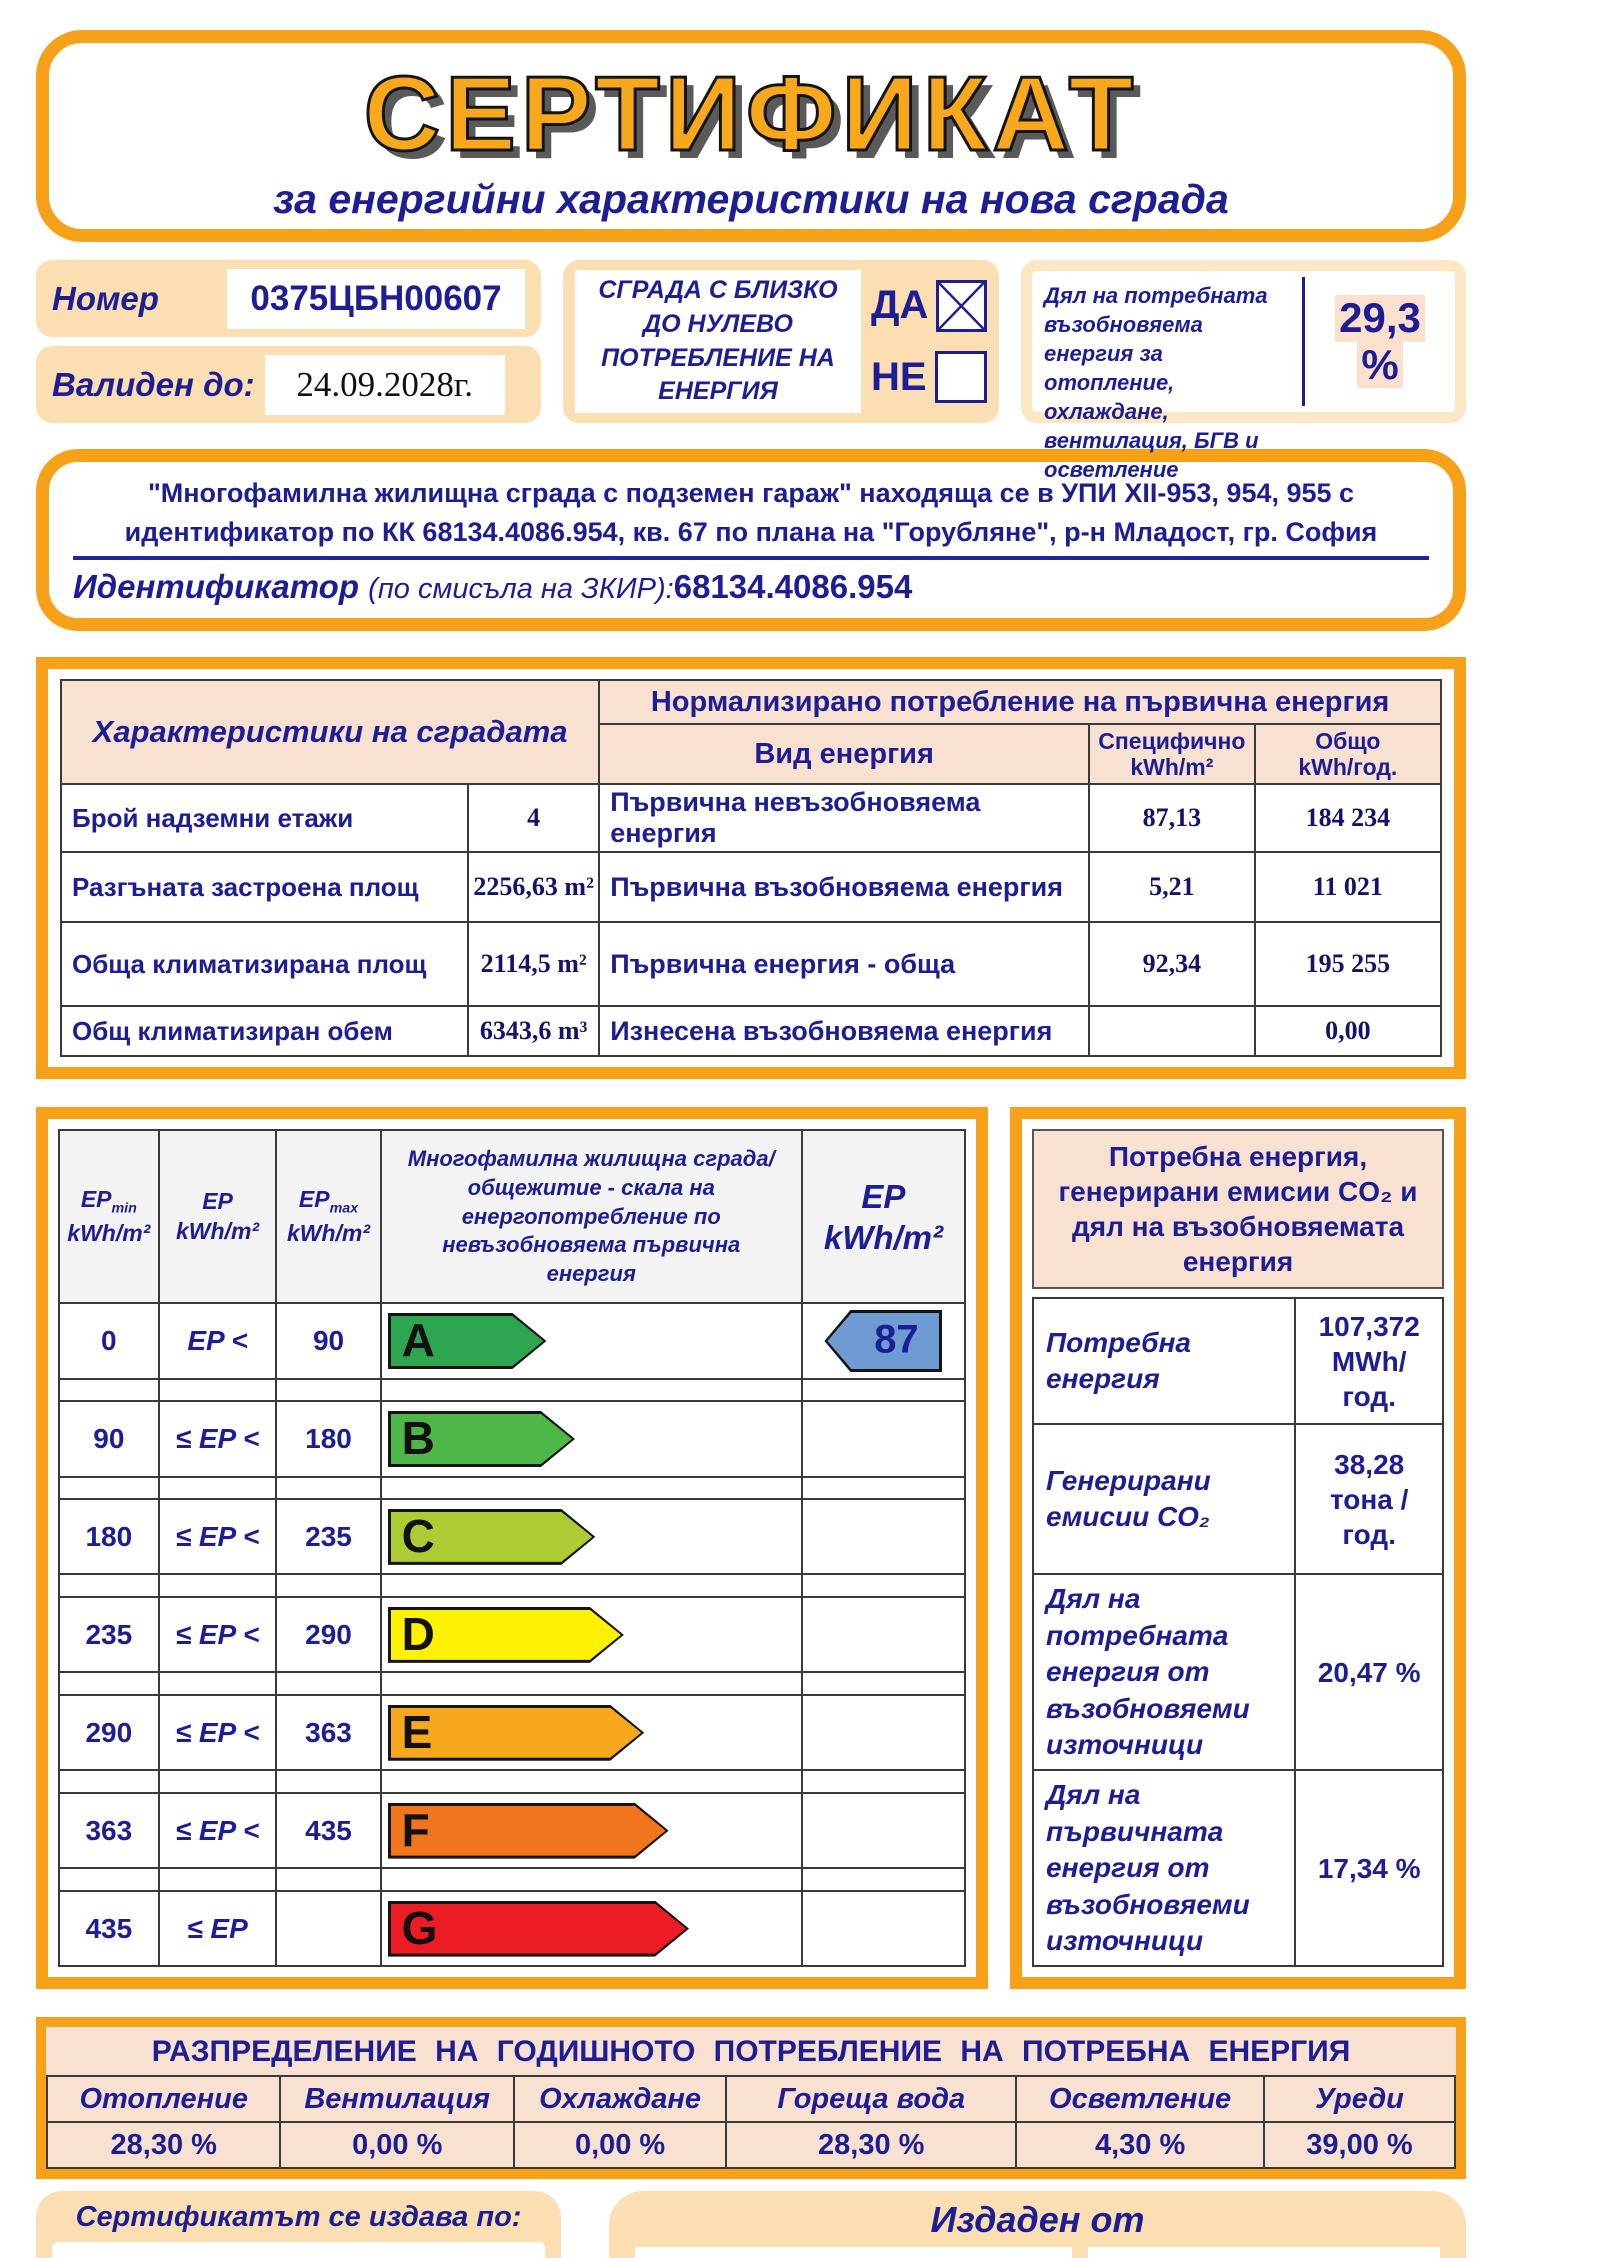 The width and height of the screenshot is (1600, 2258). Describe the element at coordinates (750, 114) in the screenshot. I see `certificate-title: СЕРТИФИКАТ` at that location.